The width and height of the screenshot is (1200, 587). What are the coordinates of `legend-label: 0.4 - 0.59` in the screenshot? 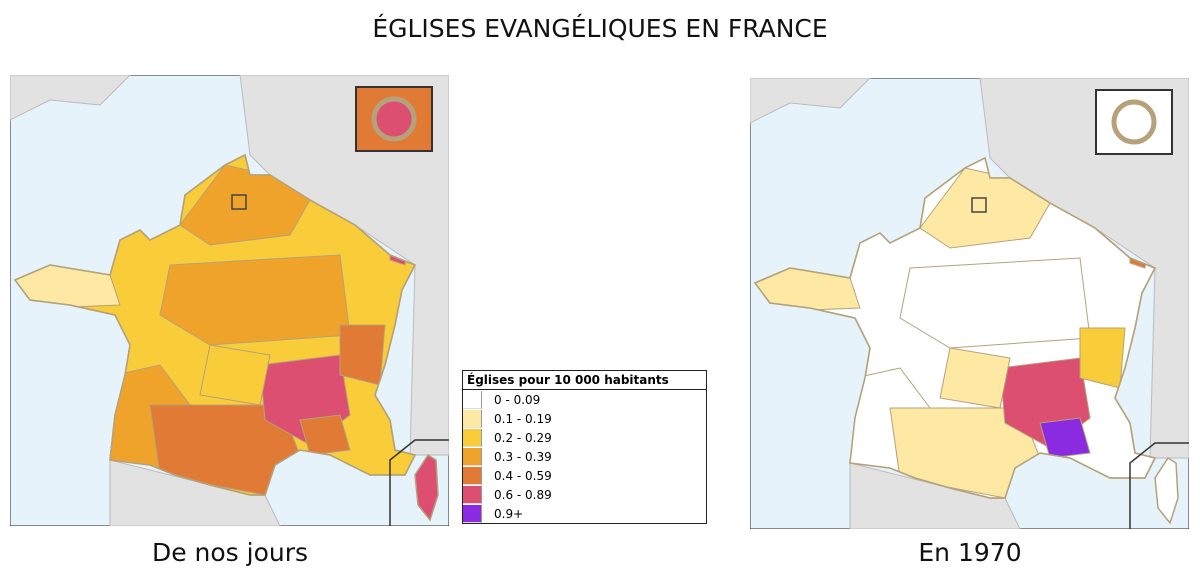 It's located at (523, 475).